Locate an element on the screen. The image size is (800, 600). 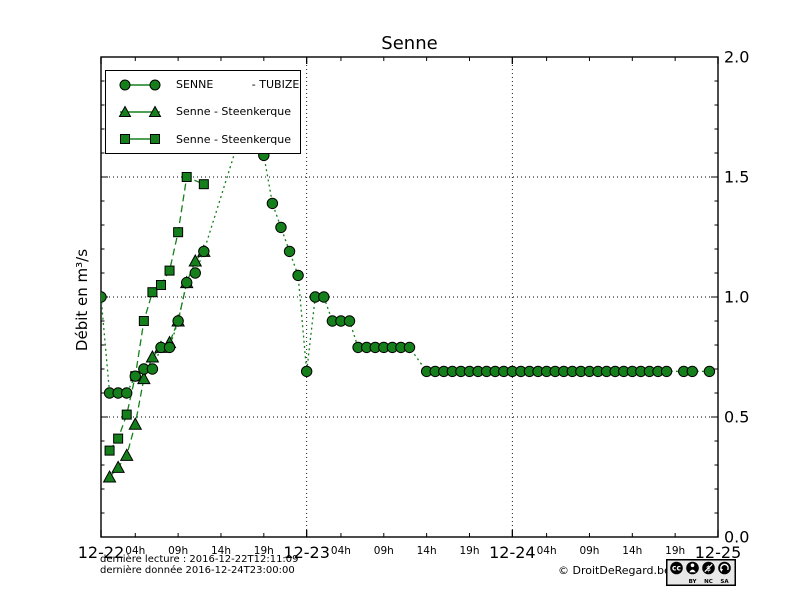
share-alike-icon is located at coordinates (724, 568).